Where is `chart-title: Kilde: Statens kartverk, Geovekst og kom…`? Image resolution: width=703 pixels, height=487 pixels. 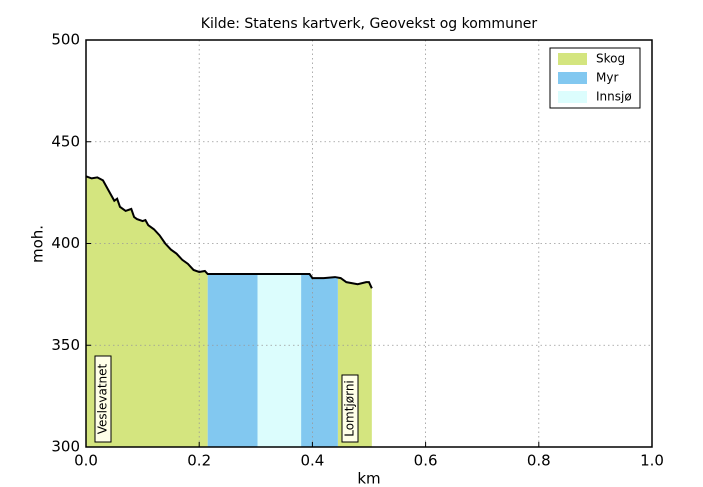 chart-title: Kilde: Statens kartverk, Geovekst og kom… is located at coordinates (369, 24).